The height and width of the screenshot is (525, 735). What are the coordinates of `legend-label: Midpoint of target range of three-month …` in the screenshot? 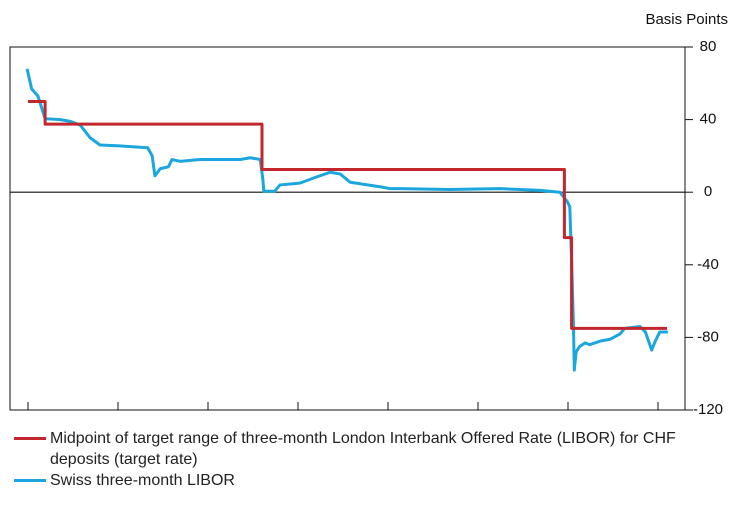 It's located at (363, 449).